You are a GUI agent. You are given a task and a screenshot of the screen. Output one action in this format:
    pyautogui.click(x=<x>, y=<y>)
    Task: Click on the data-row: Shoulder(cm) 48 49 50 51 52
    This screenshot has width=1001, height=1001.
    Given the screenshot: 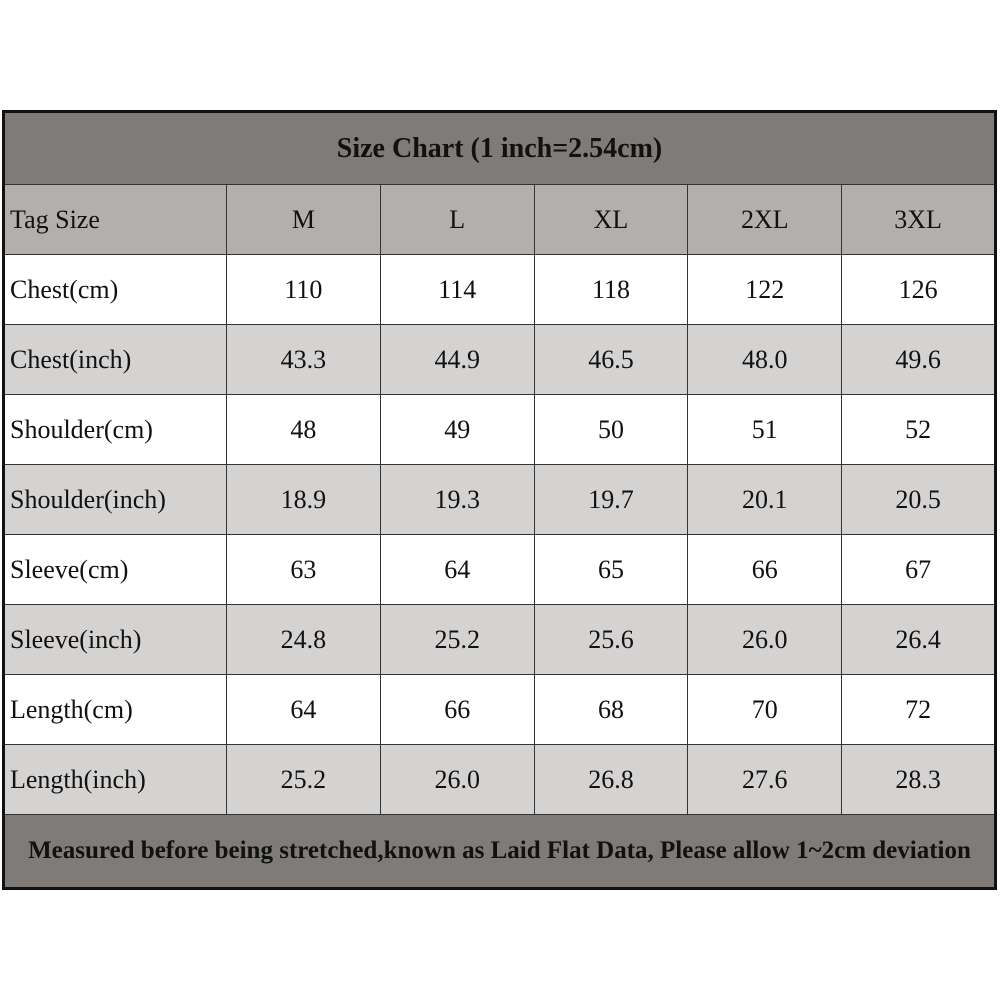 What is the action you would take?
    pyautogui.click(x=499, y=429)
    